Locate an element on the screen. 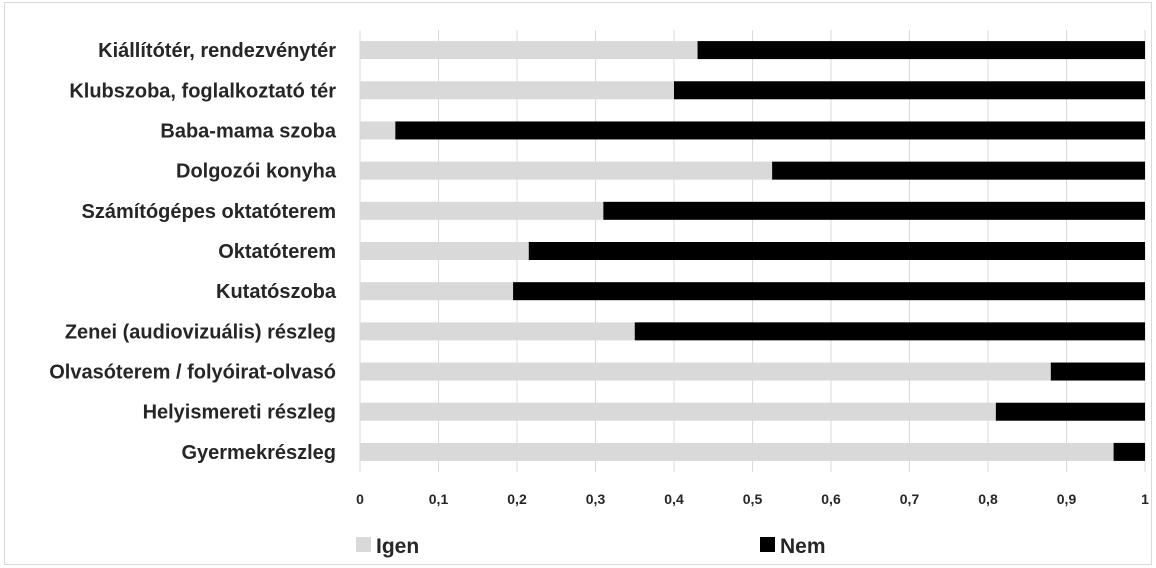  x-tick-label: 0,9 is located at coordinates (1067, 499).